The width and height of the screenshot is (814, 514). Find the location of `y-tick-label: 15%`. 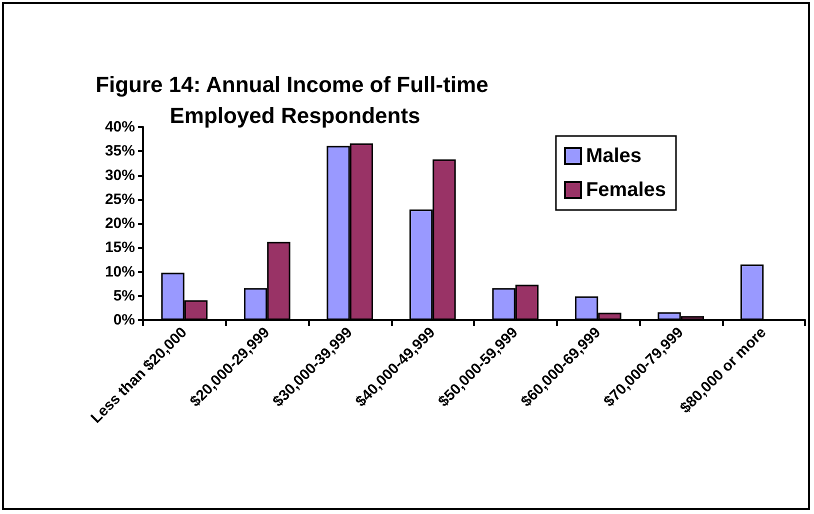

y-tick-label: 15% is located at coordinates (119, 247).